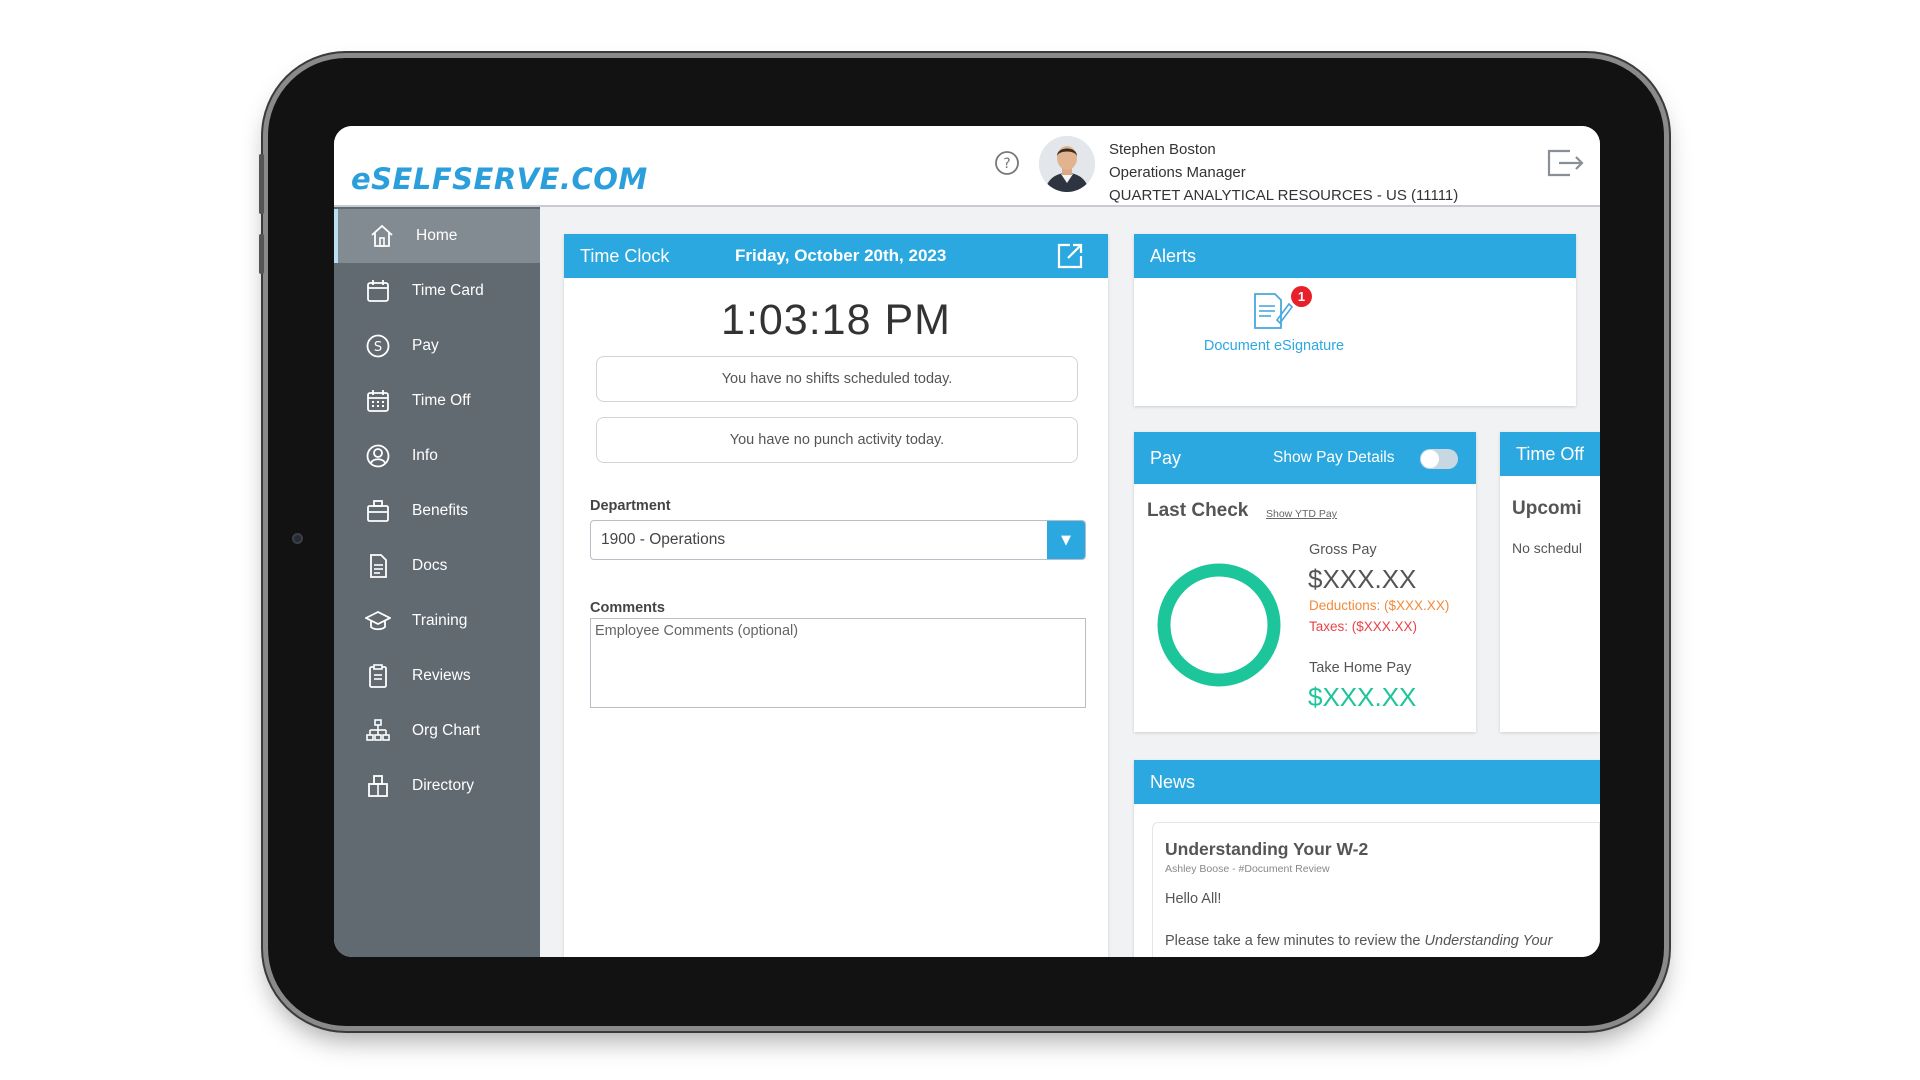  Describe the element at coordinates (1547, 548) in the screenshot. I see `time-off-no-scheduled: No schedul` at that location.